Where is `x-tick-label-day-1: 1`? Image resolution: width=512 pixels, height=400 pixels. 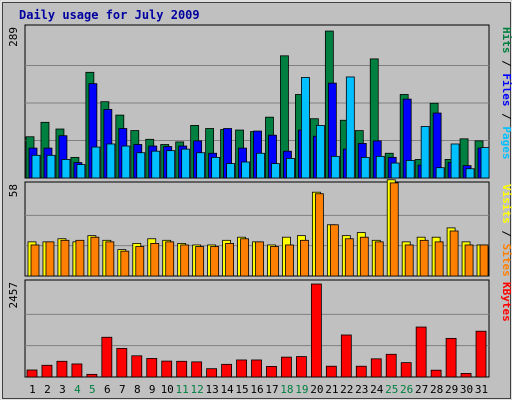
x-tick-label-day-1: 1 is located at coordinates (32, 389).